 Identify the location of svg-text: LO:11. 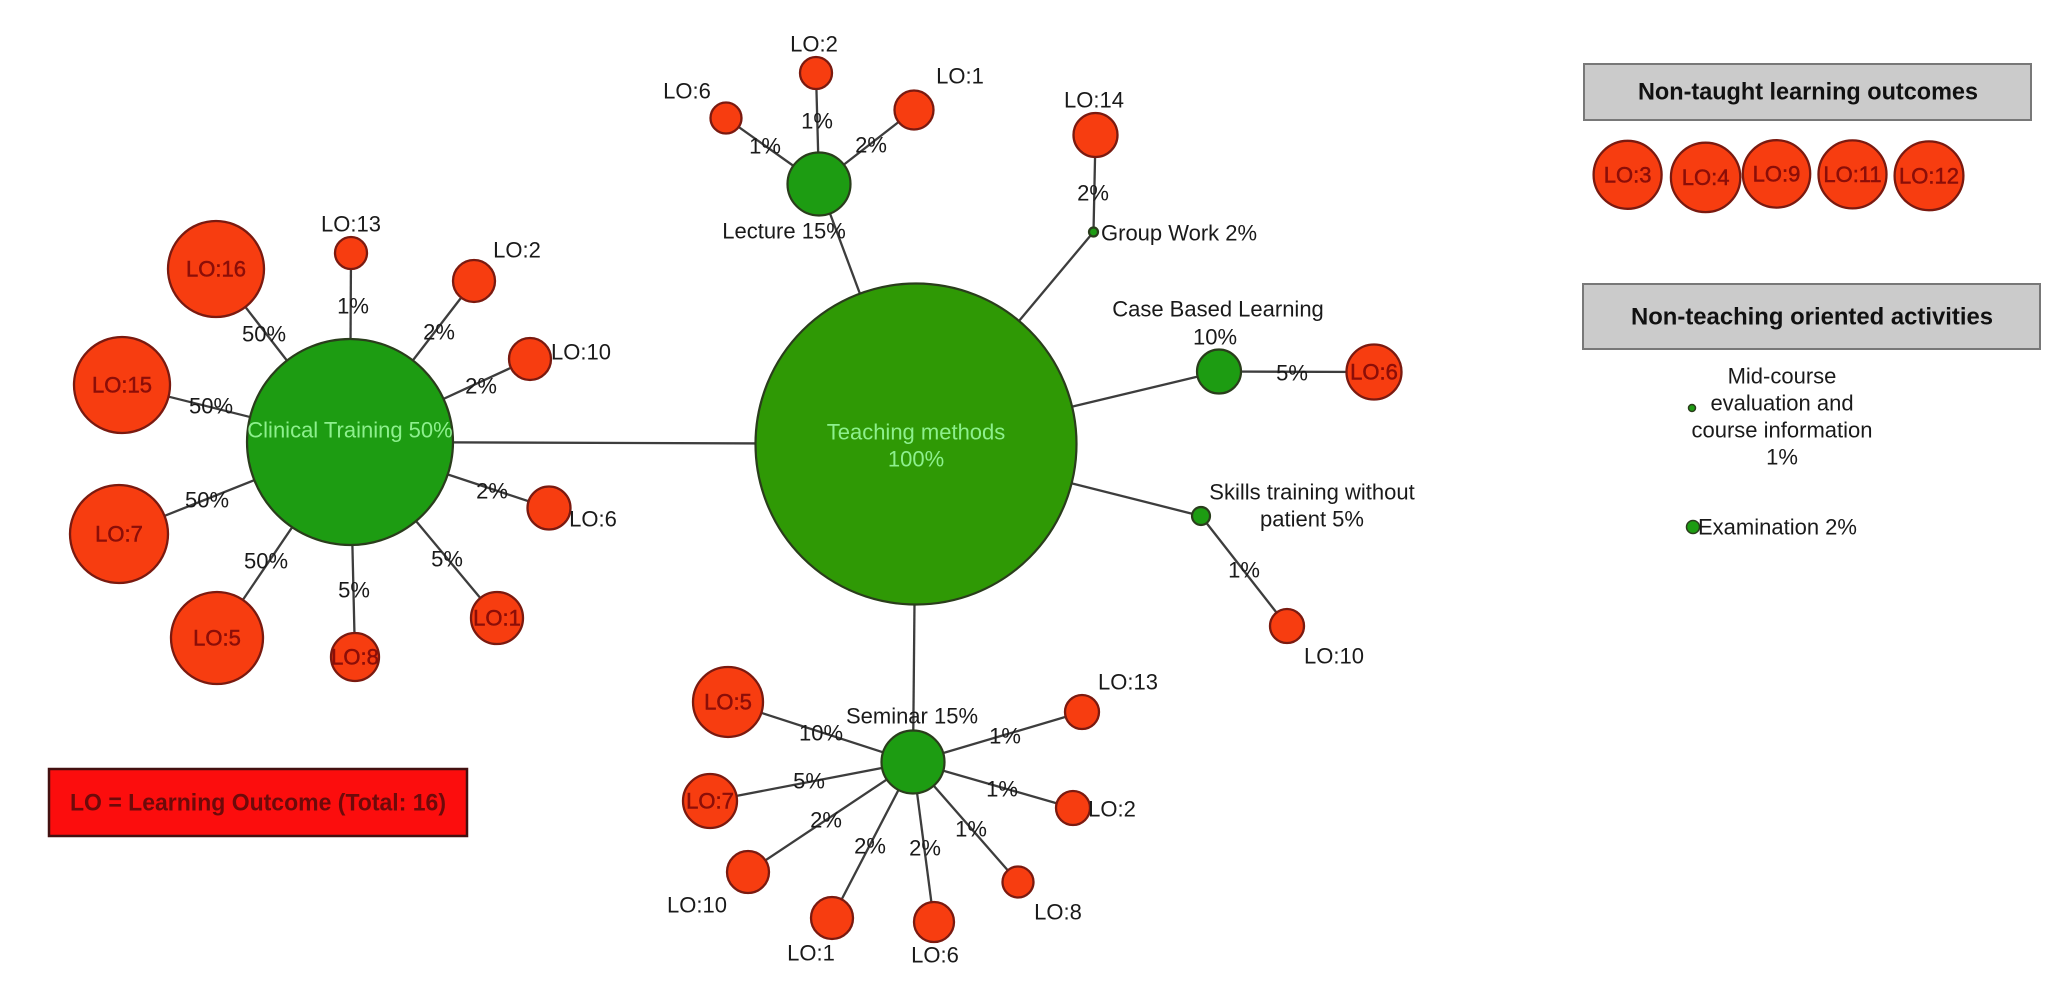
(1852, 174).